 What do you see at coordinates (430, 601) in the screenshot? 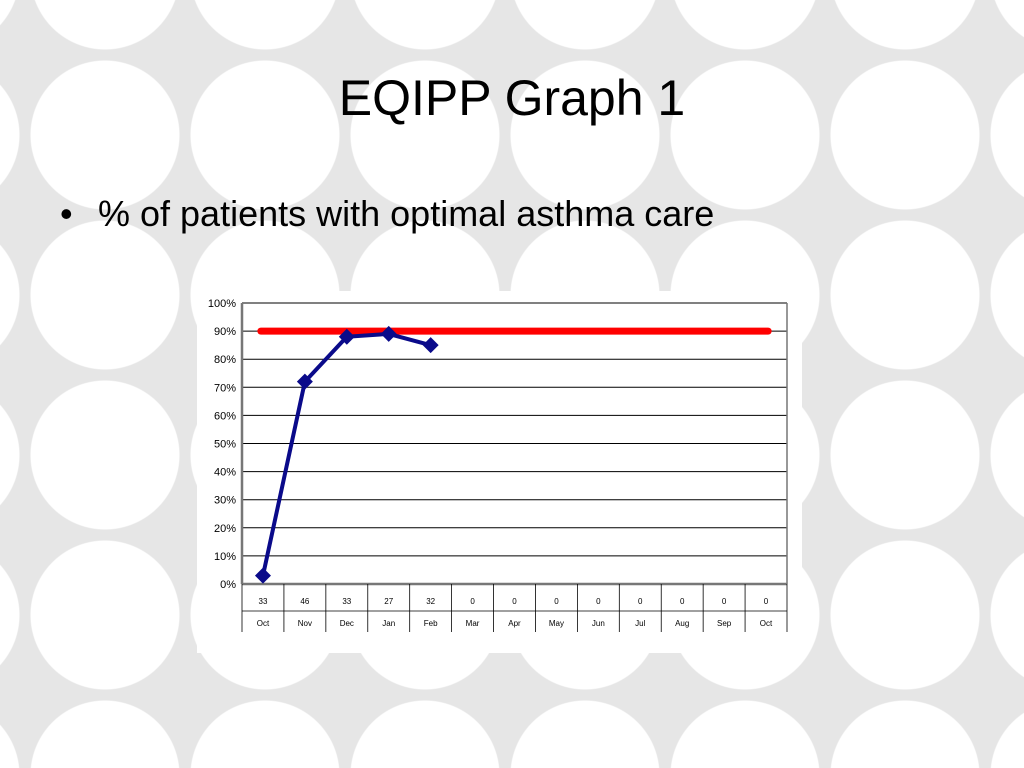
I see `patient-count-label: 32` at bounding box center [430, 601].